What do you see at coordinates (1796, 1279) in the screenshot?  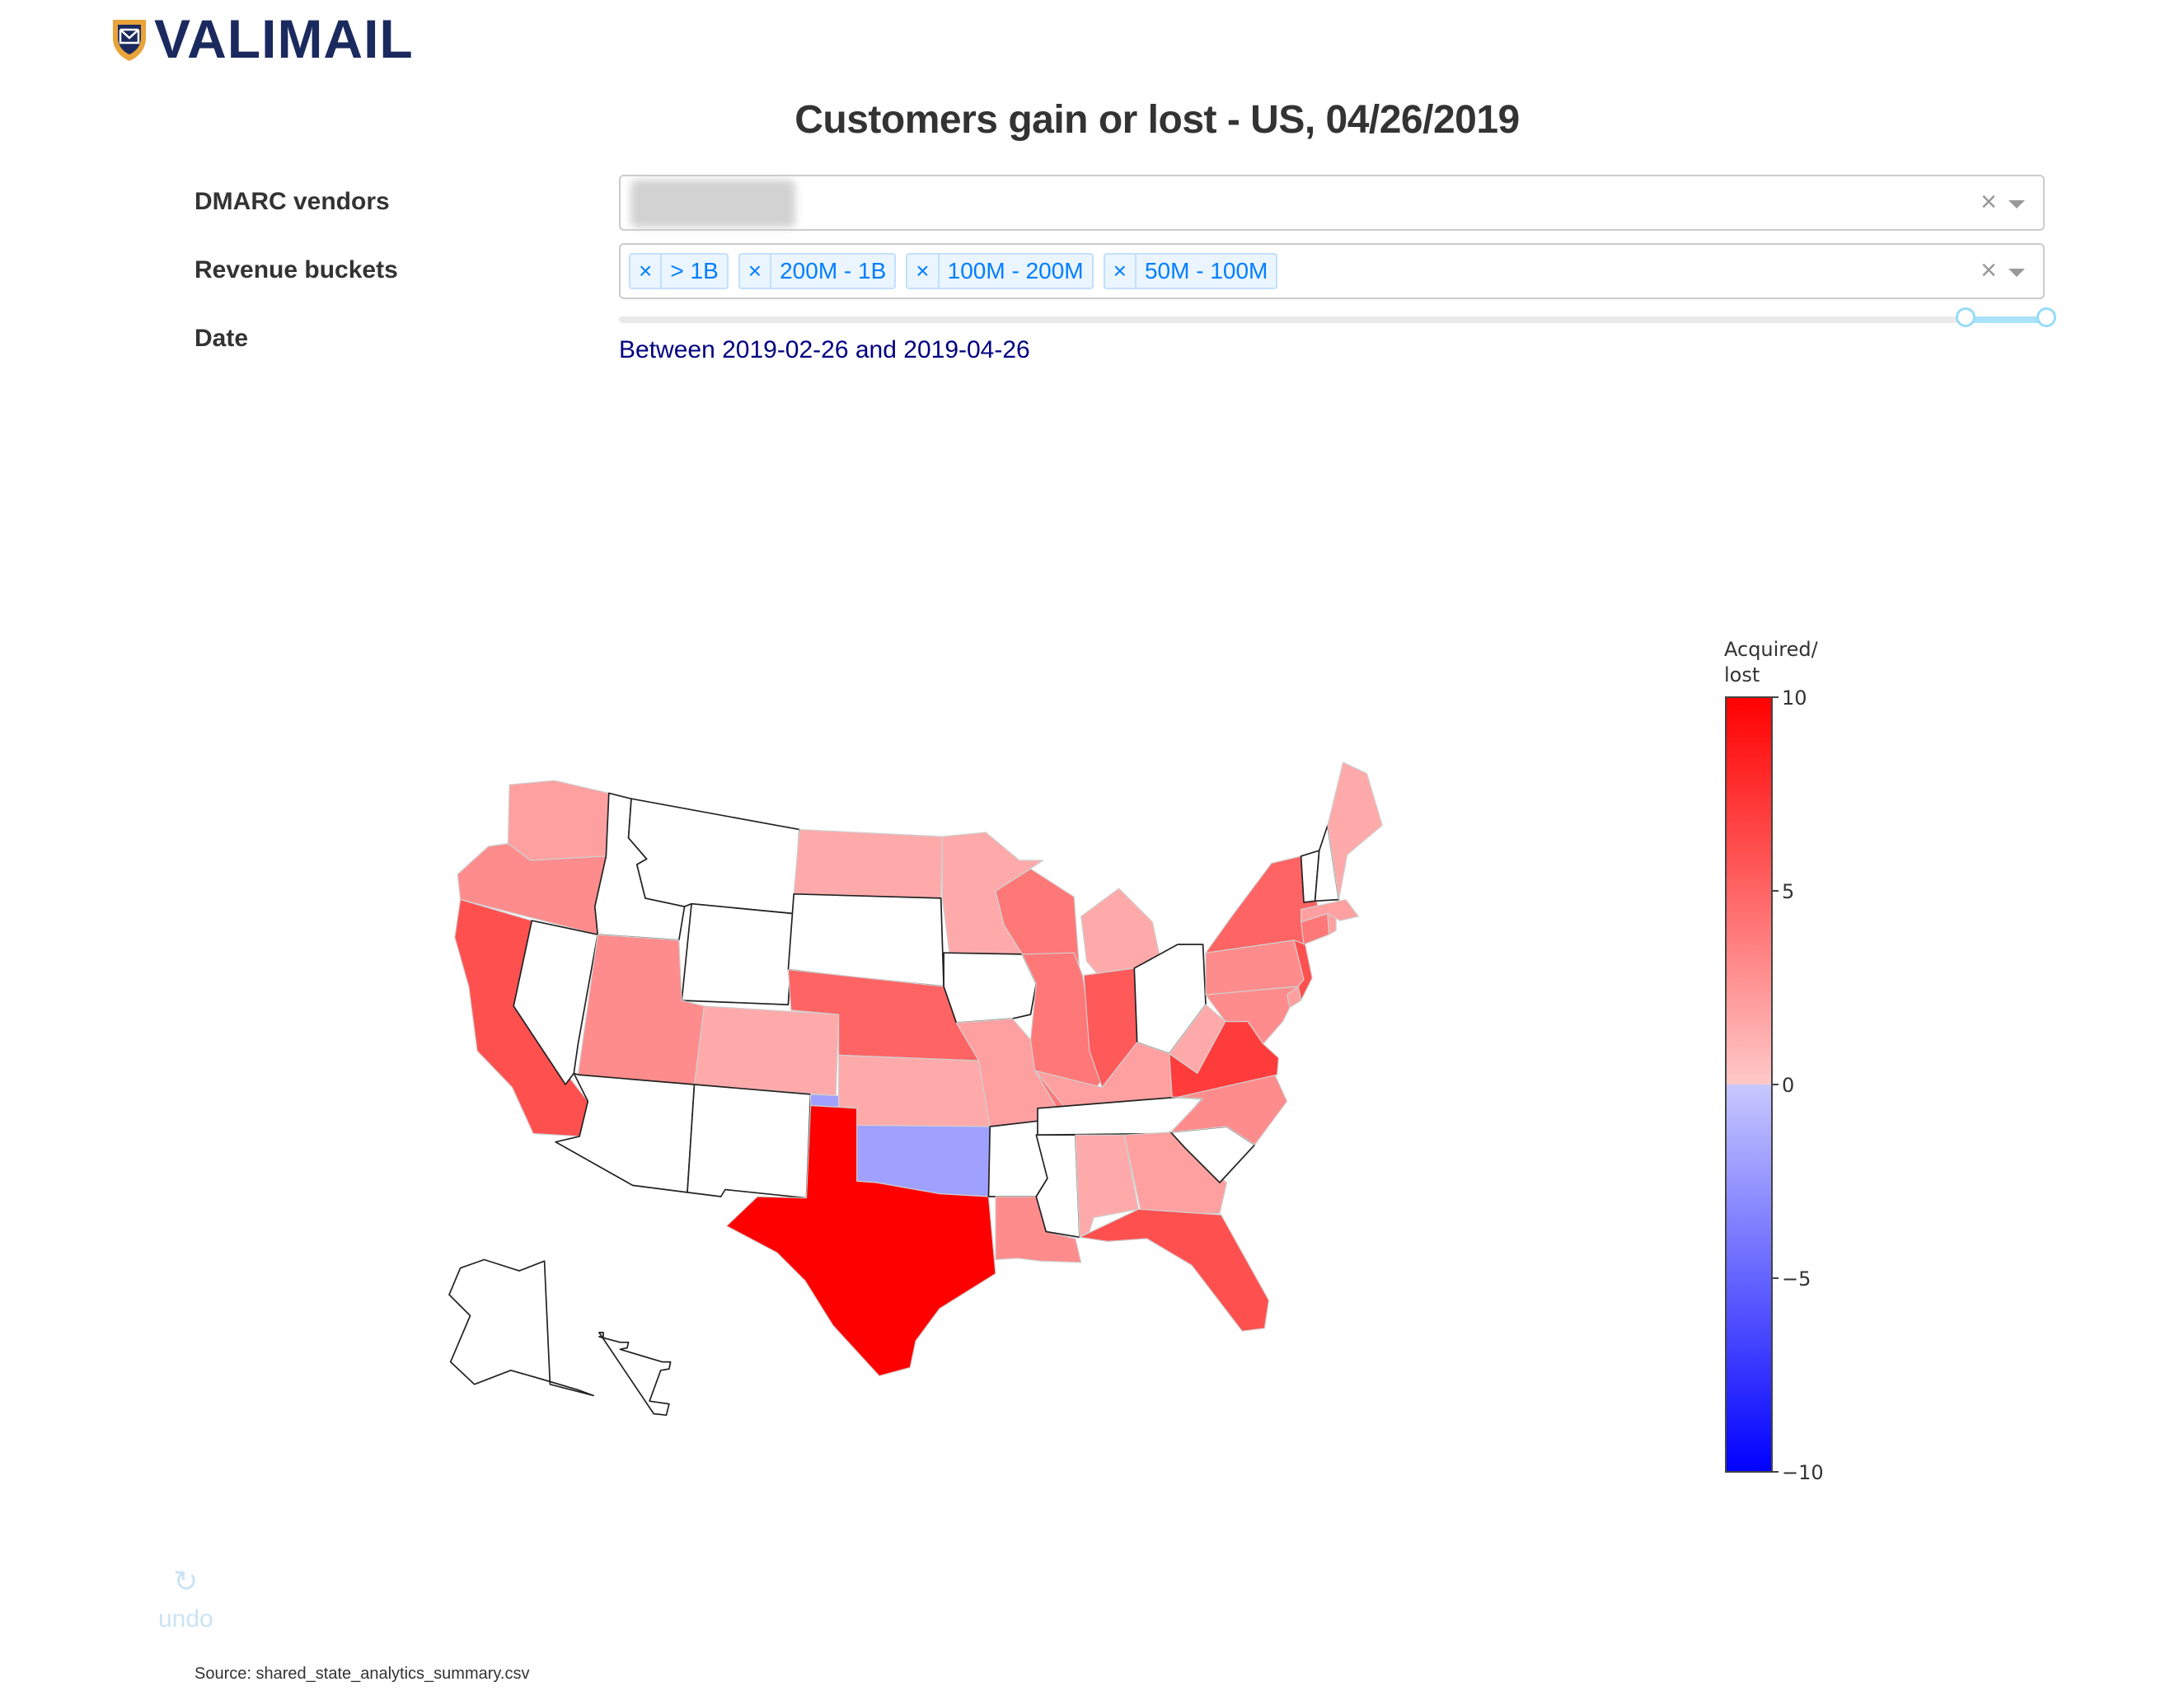 I see `colorbar-tick-label: −5` at bounding box center [1796, 1279].